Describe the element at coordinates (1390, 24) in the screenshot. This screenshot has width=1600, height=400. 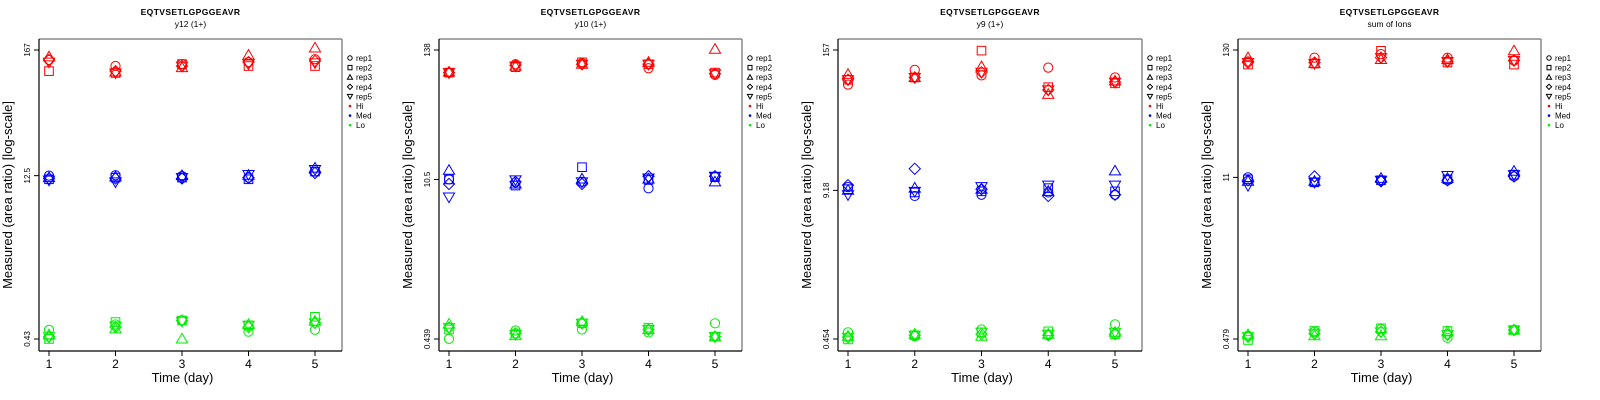
I see `panel-subtitle: sum of Ions` at that location.